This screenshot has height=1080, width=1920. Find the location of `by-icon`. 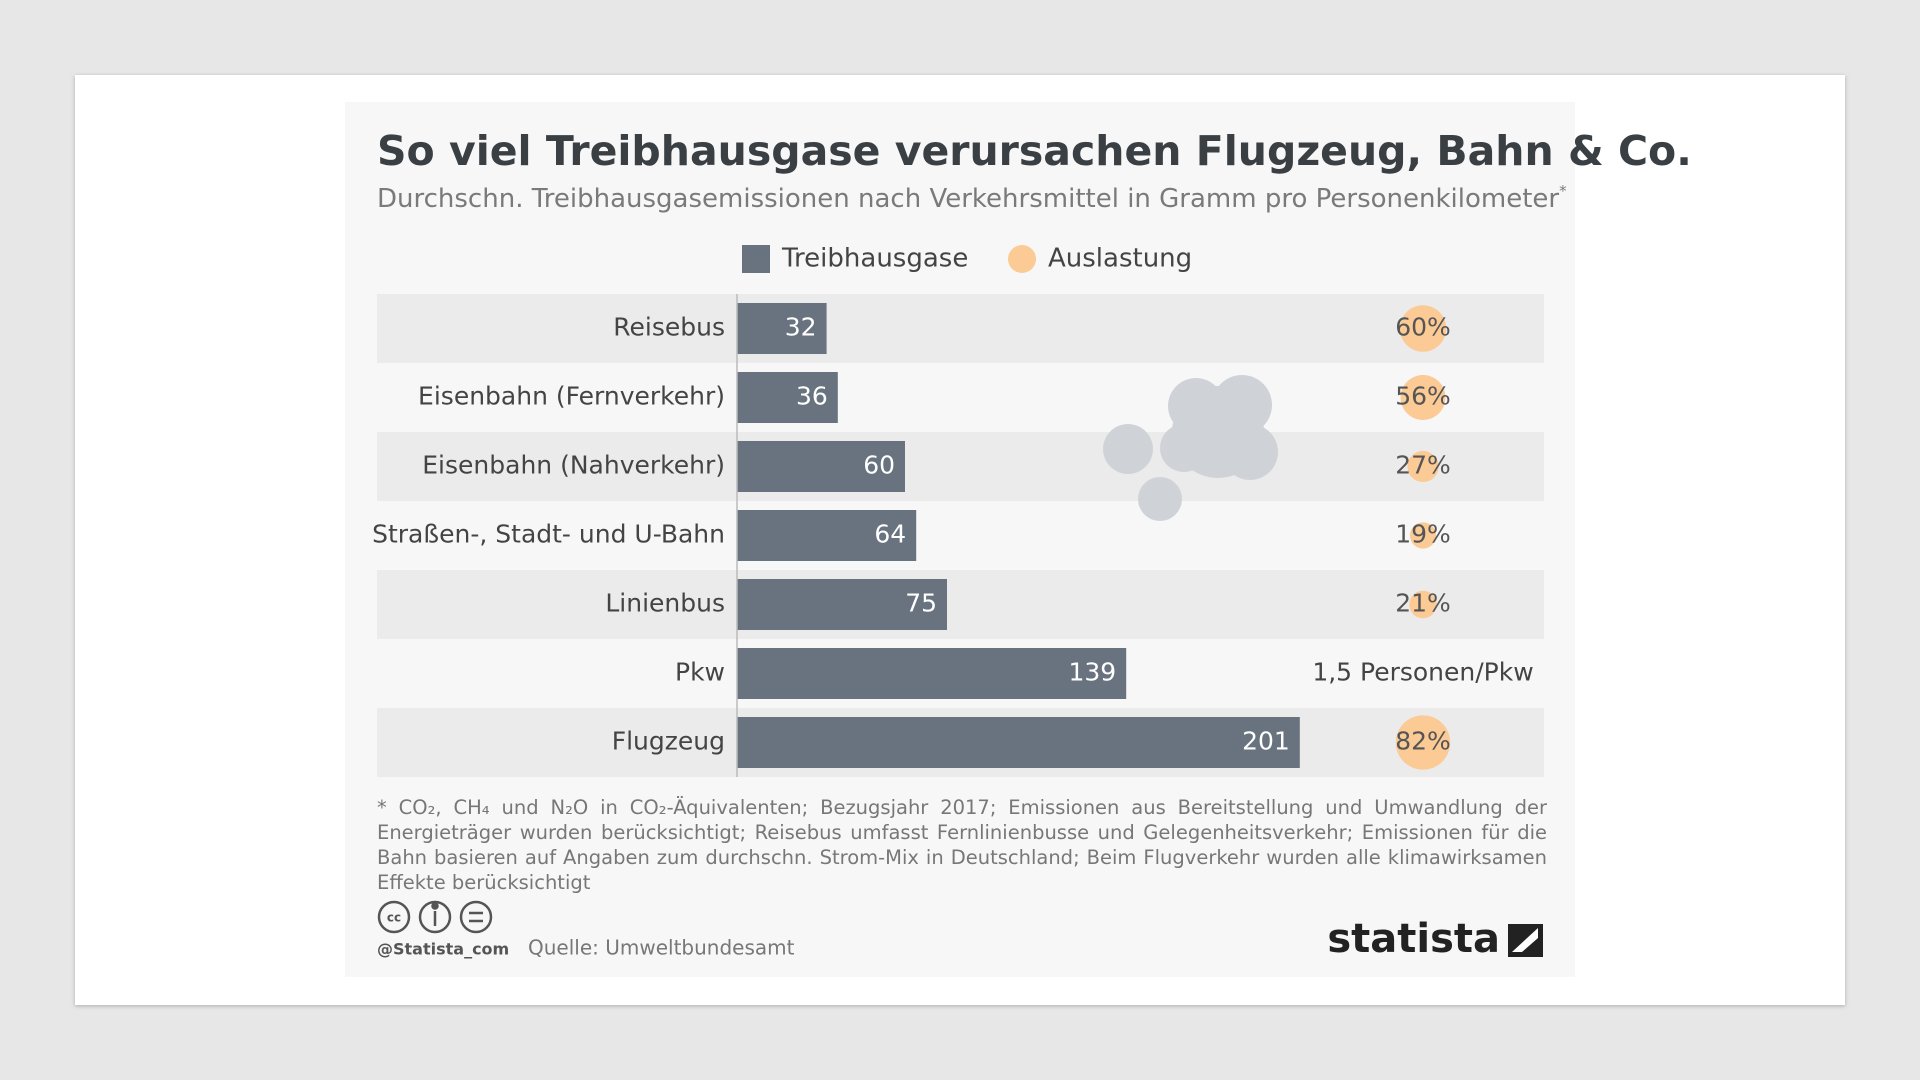

by-icon is located at coordinates (435, 917).